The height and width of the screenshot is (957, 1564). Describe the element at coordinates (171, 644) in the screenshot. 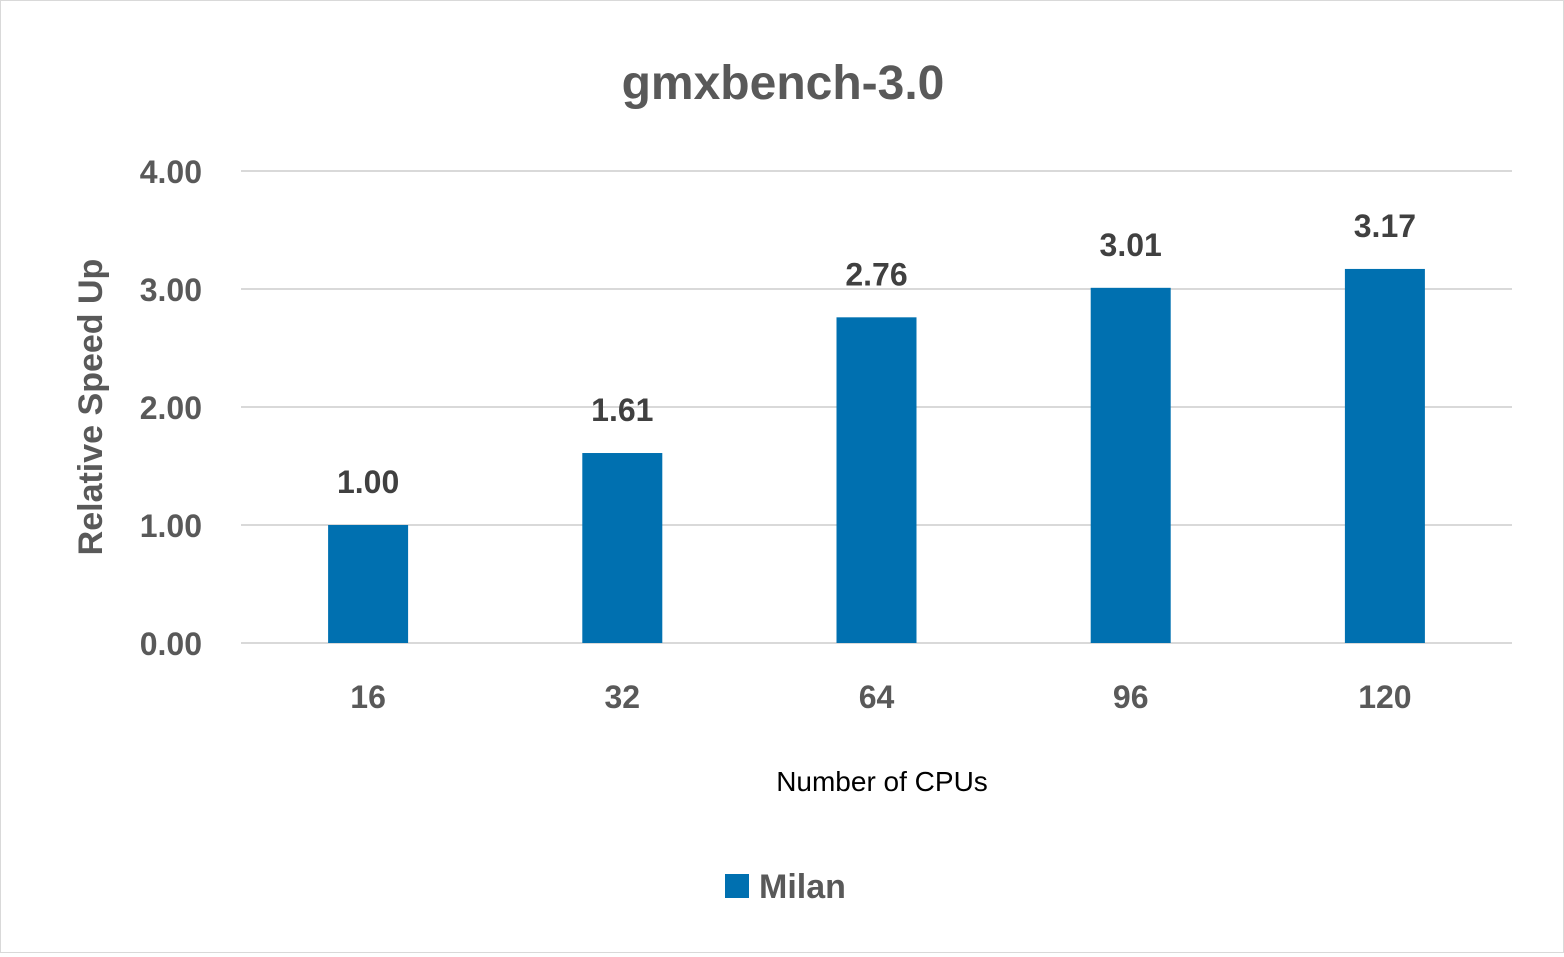

I see `y-tick-label: 0.00` at that location.